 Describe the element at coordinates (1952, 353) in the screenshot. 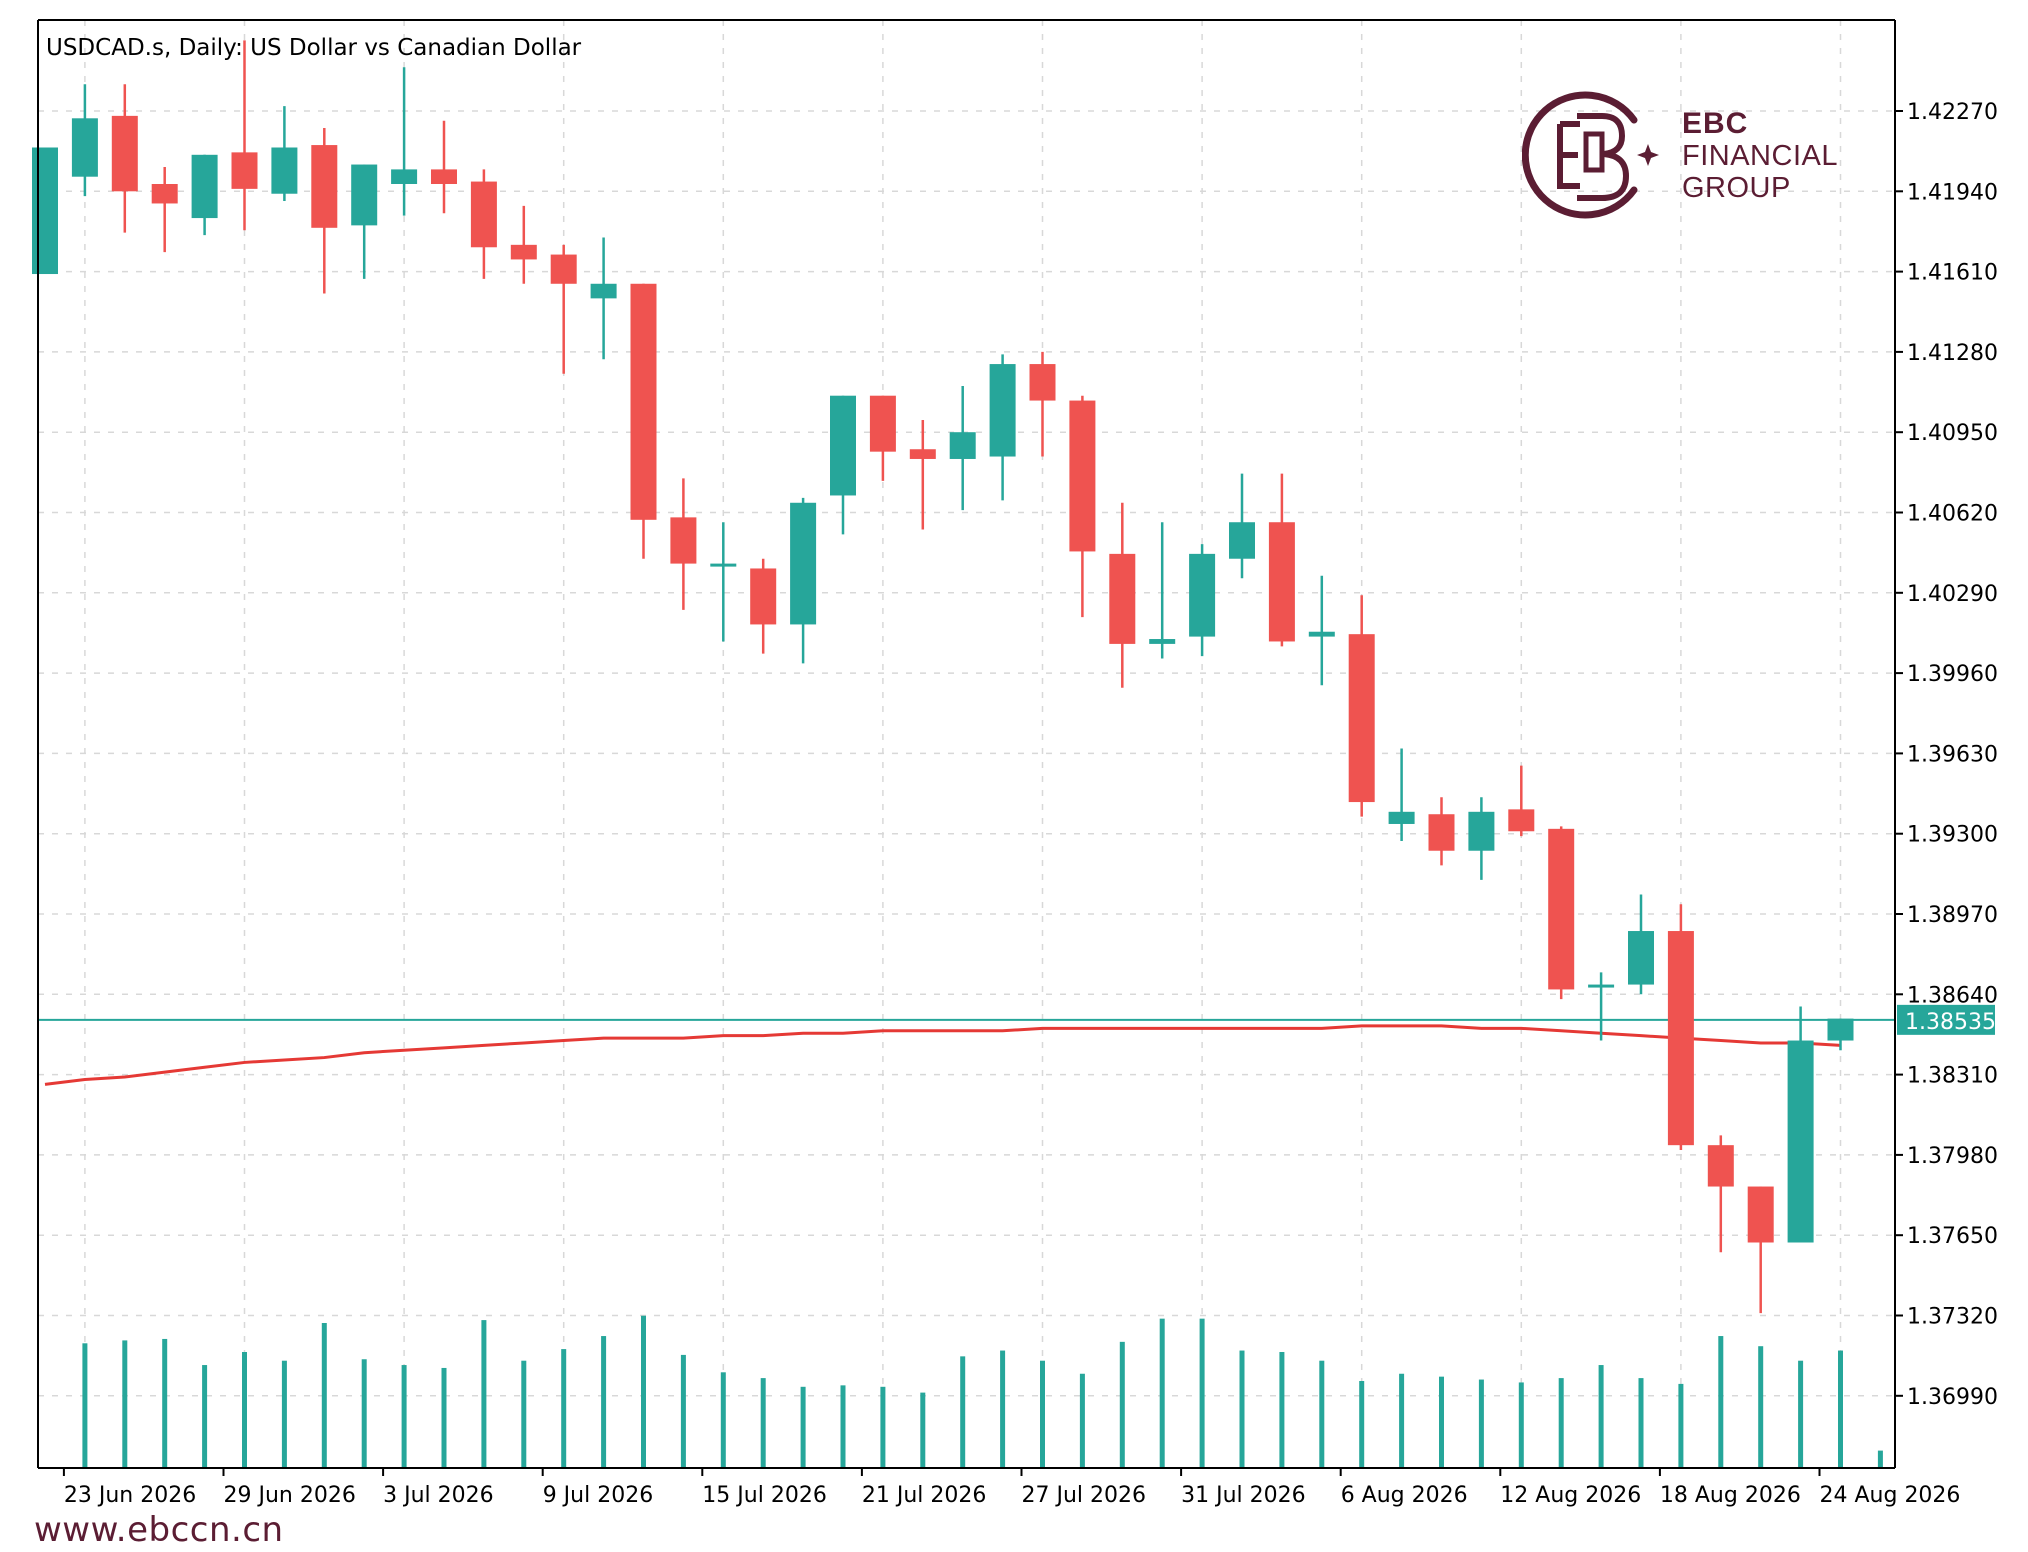

I see `y-tick-label: 1.41280` at that location.